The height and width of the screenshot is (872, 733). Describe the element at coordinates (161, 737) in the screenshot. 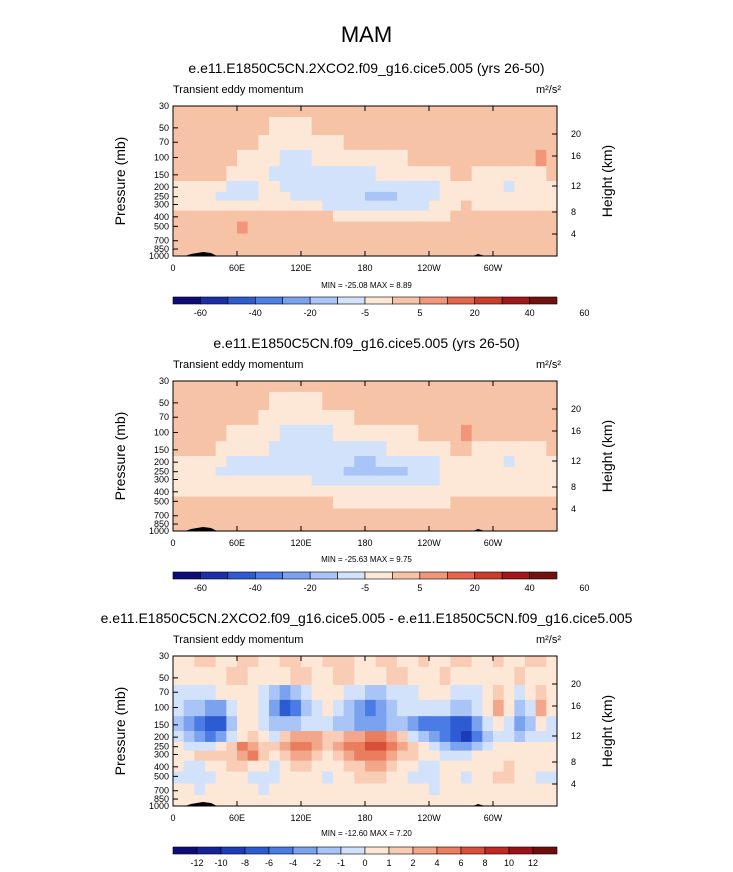

I see `panel3-ytick-label: 200` at that location.